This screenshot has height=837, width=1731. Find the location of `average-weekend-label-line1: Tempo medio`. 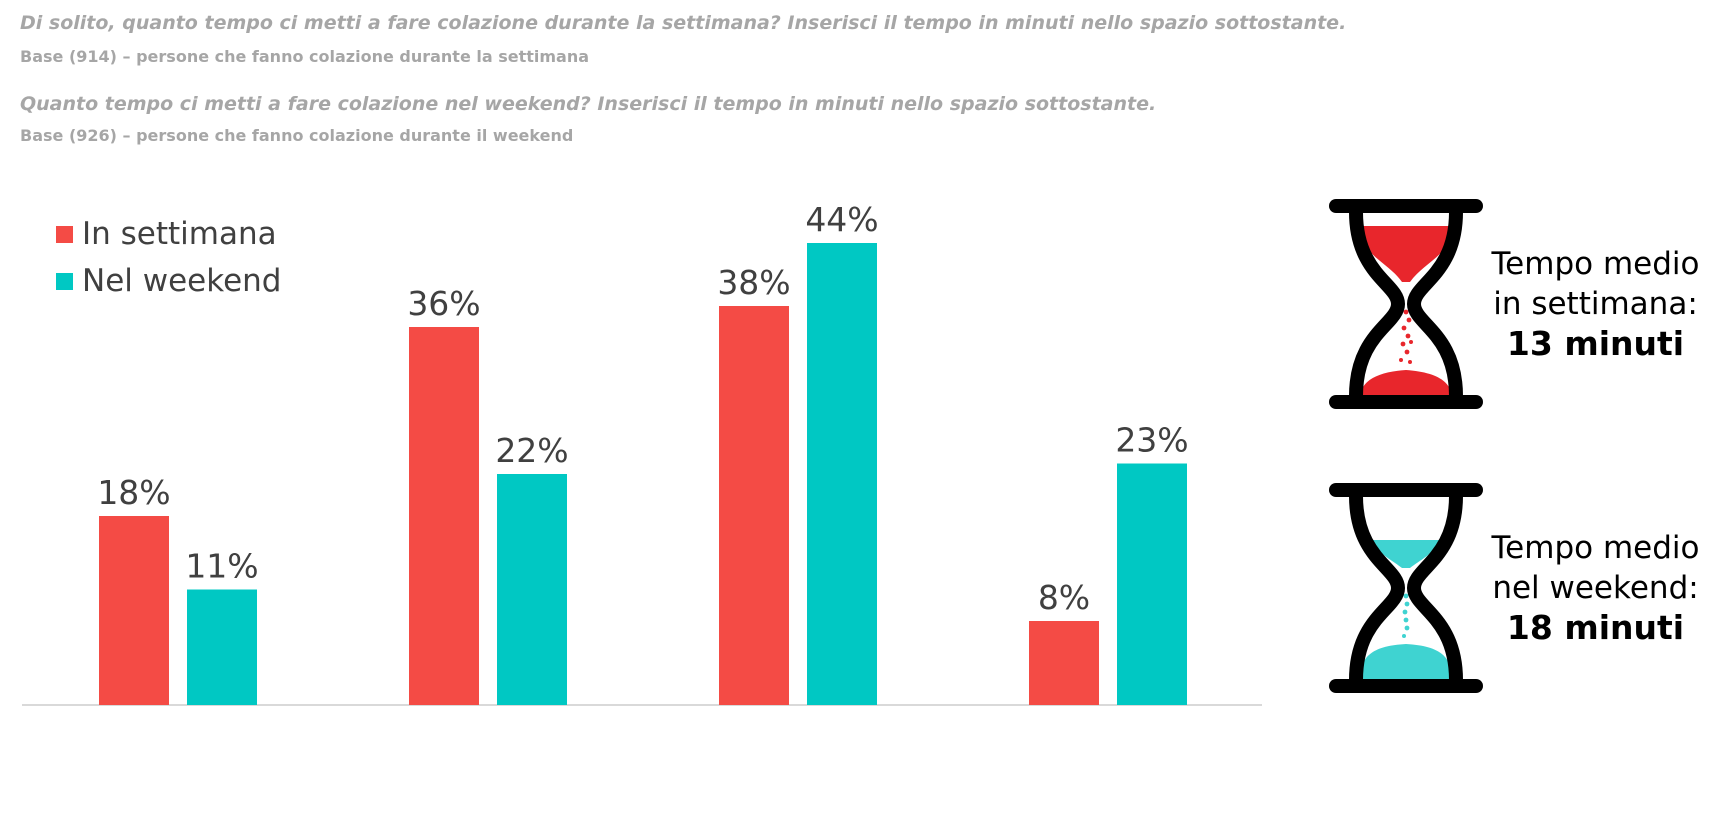

average-weekend-label-line1: Tempo medio is located at coordinates (1595, 548).